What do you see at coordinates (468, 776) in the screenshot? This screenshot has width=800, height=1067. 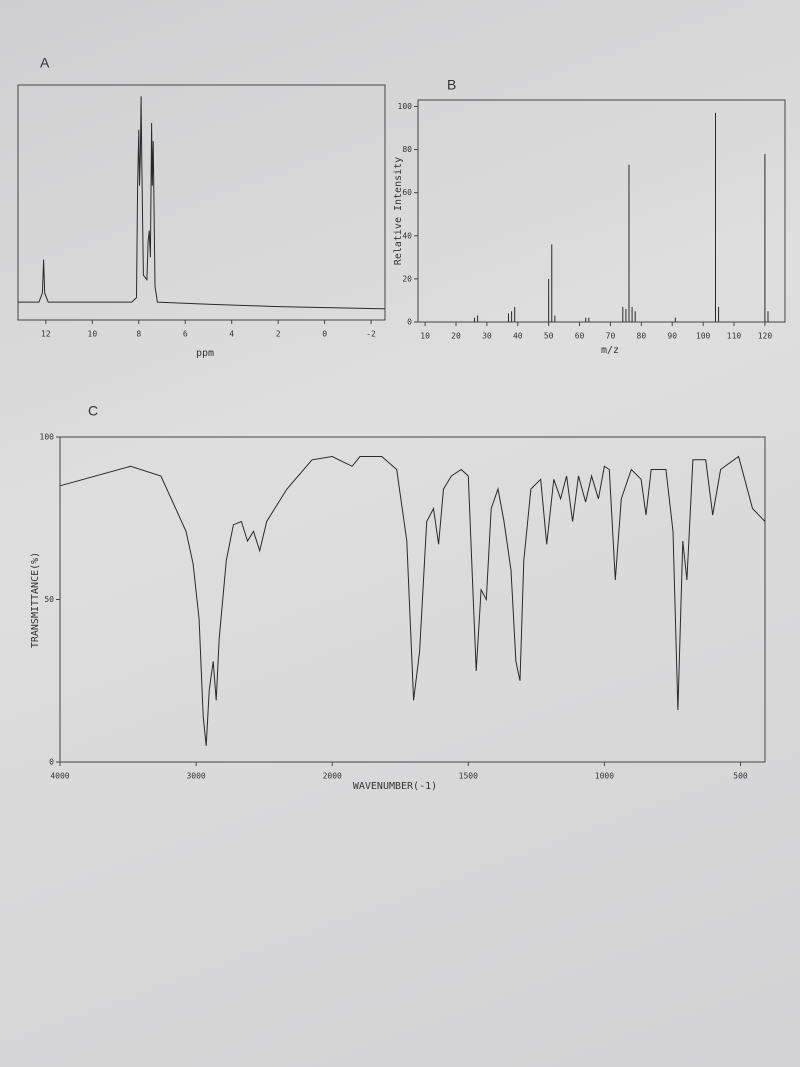 I see `x-tick-label: 1500` at bounding box center [468, 776].